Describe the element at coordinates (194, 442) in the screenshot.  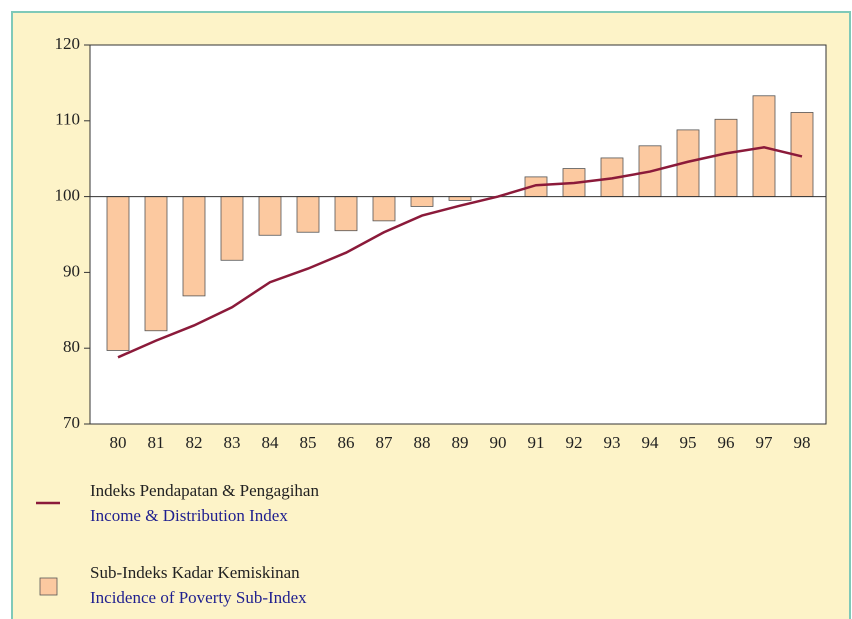
I see `x-tick-label: 82` at that location.